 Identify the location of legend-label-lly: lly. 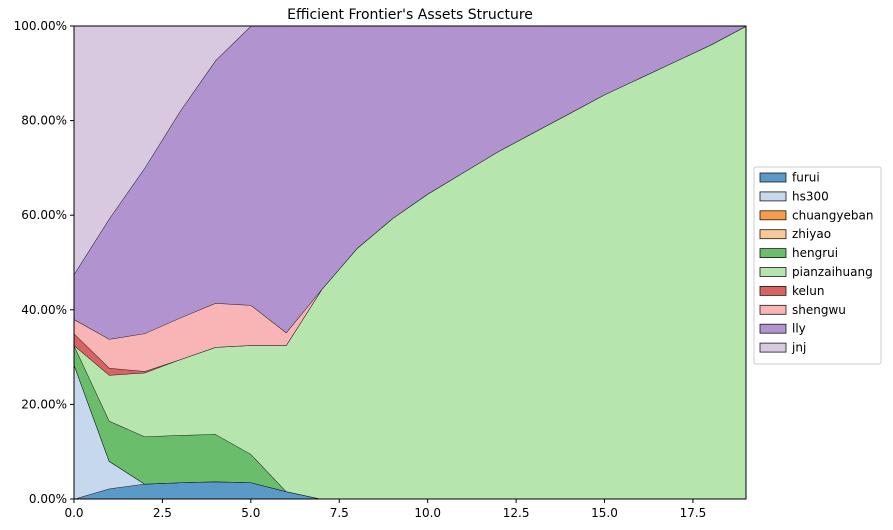
(799, 329).